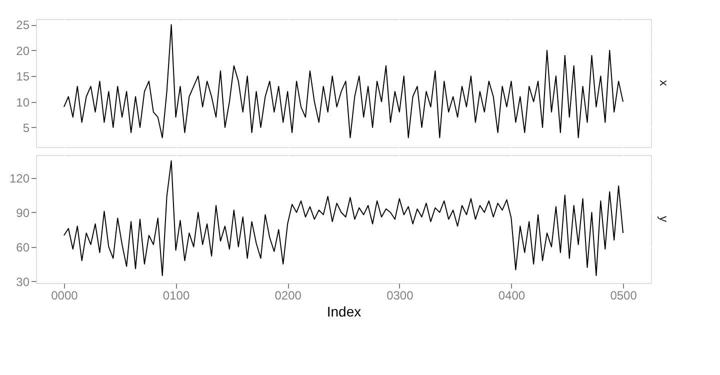 This screenshot has height=375, width=720. Describe the element at coordinates (288, 295) in the screenshot. I see `x-tick-label: 0200` at that location.